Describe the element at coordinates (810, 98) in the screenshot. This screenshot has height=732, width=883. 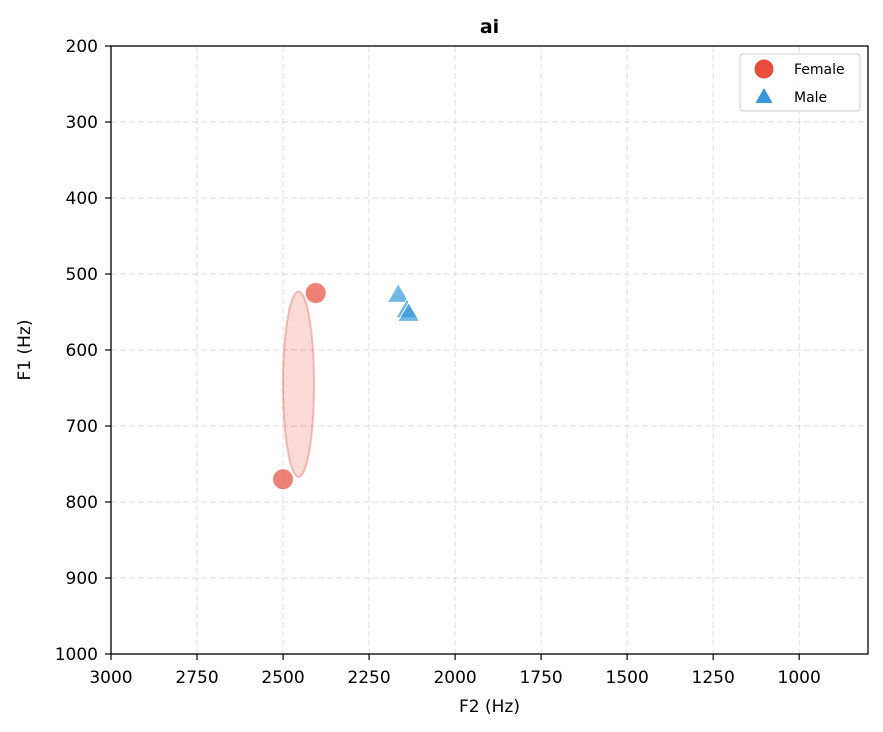
I see `legend-label-male: Male` at that location.